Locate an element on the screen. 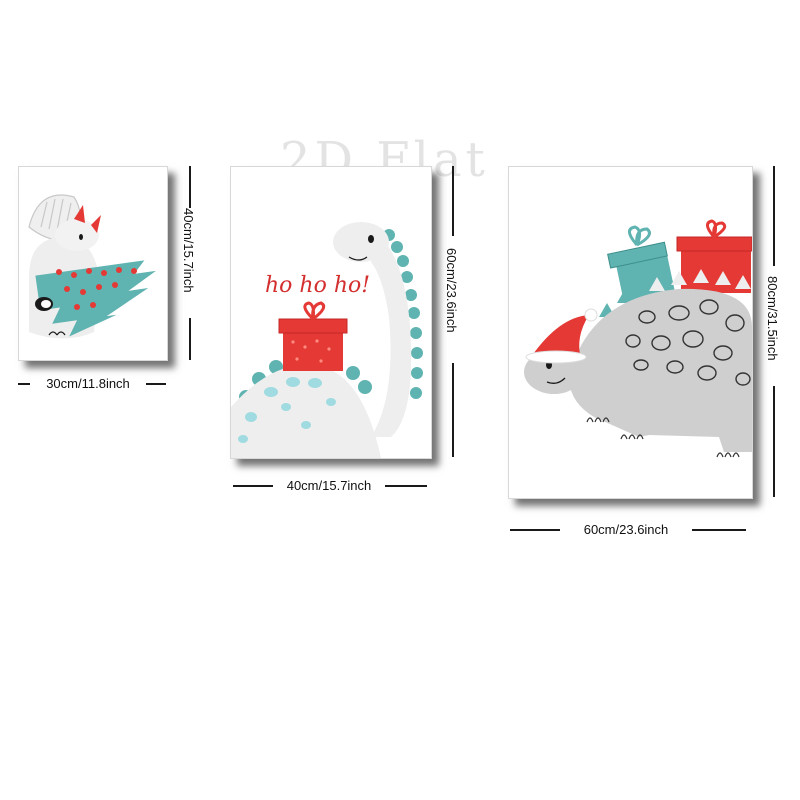  triceratops-illustration is located at coordinates (92, 266).